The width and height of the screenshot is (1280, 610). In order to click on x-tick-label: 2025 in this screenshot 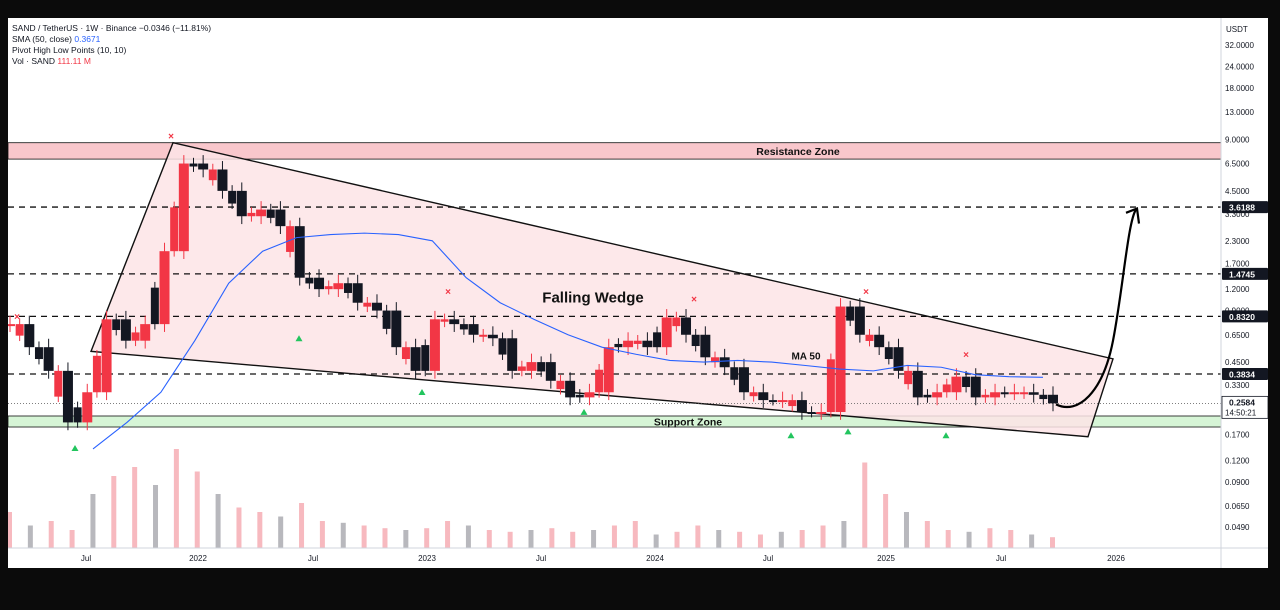, I will do `click(886, 558)`.